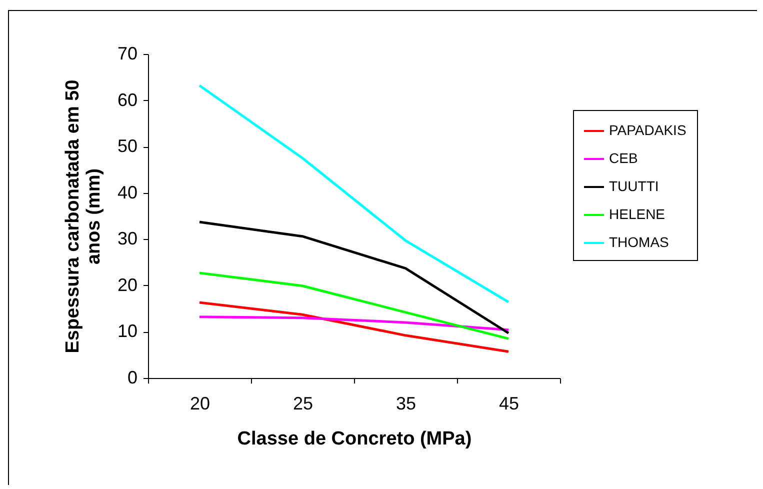  I want to click on x-tick-label: 35, so click(406, 404).